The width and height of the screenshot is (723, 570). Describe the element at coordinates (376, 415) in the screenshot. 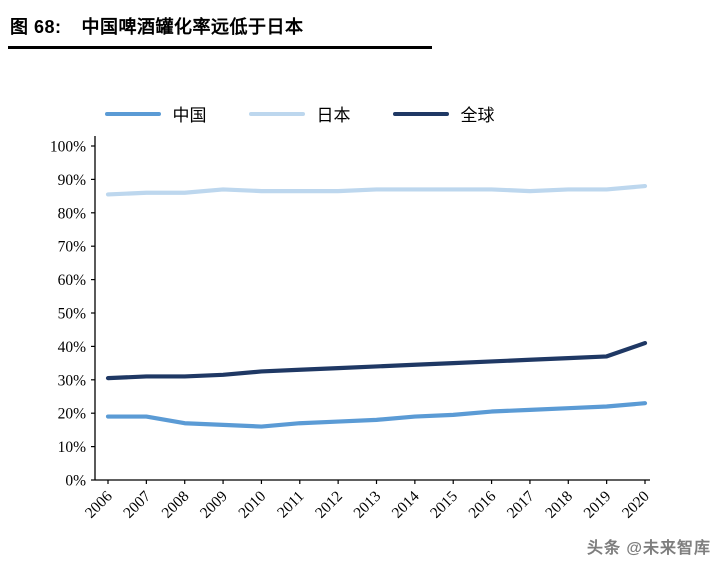

I see `series-line-中国` at that location.